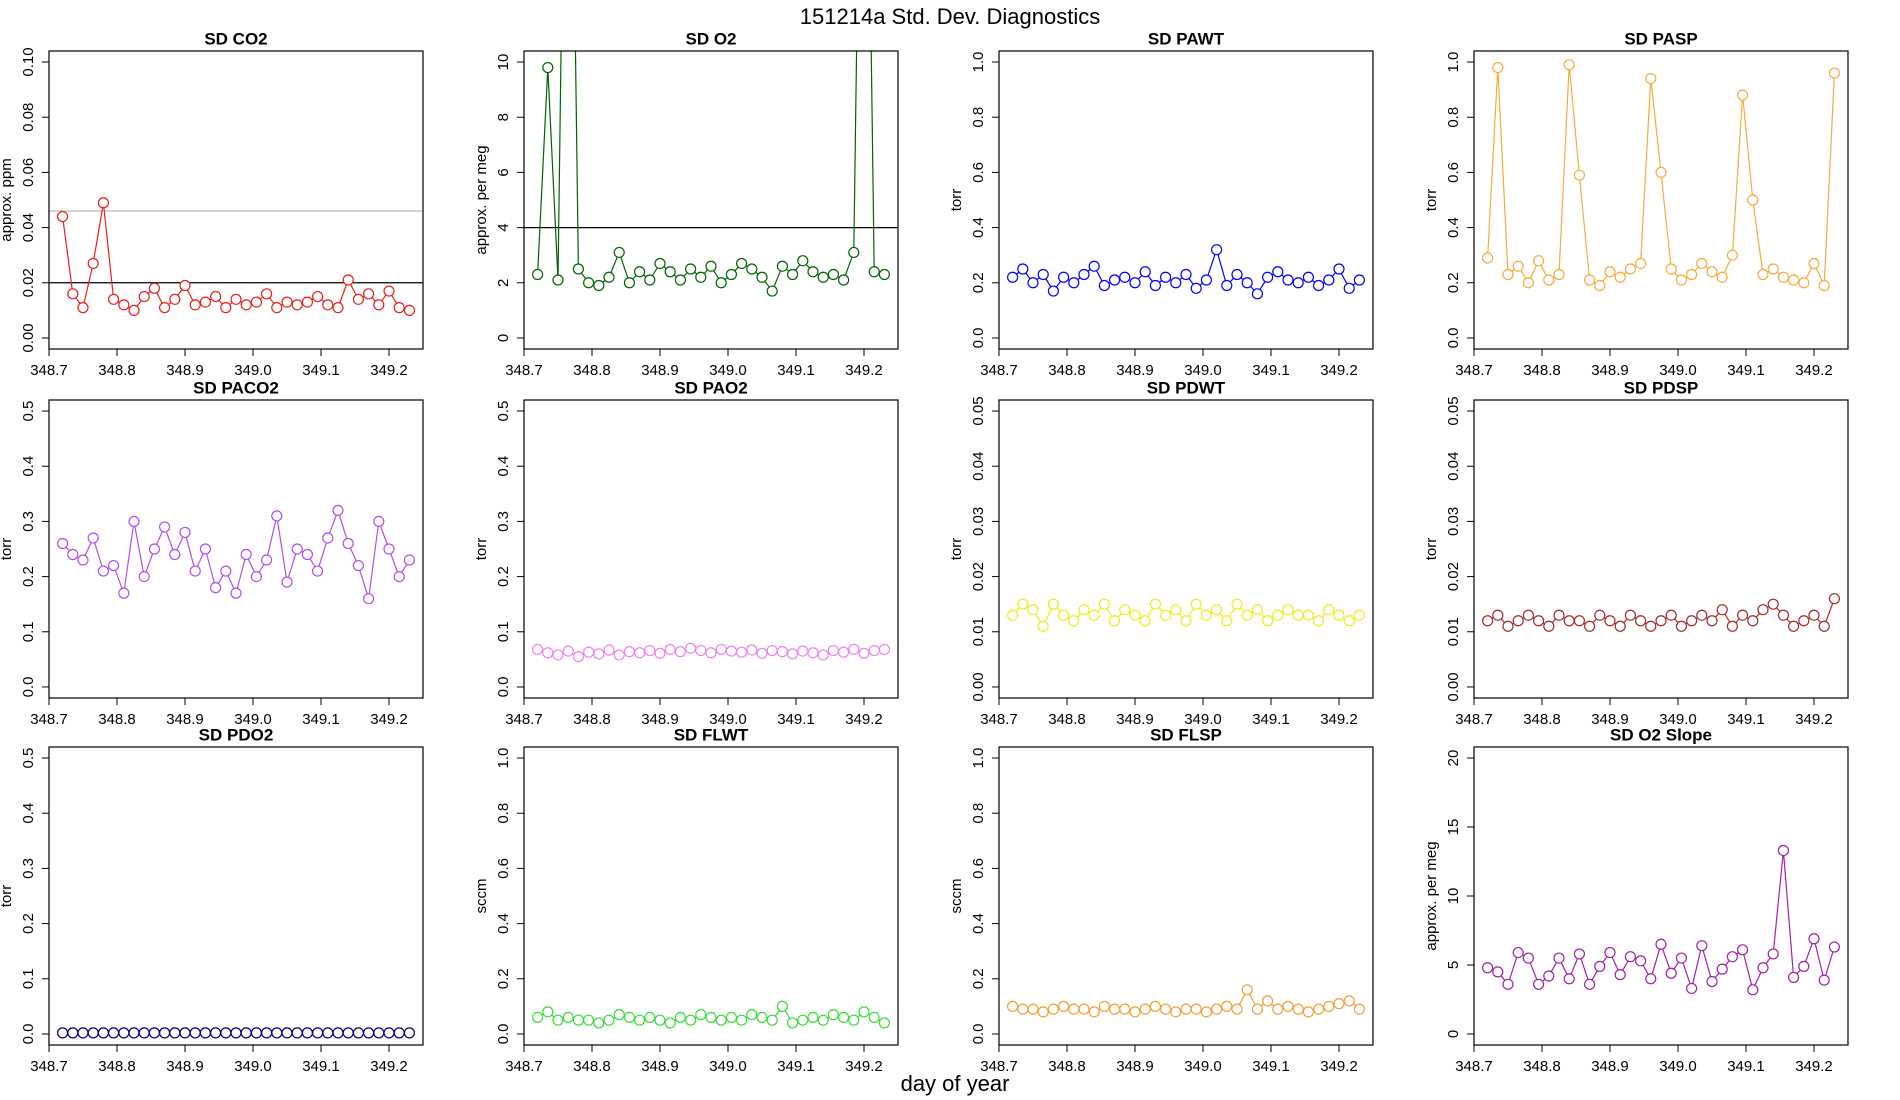 The width and height of the screenshot is (1900, 1100). I want to click on panel-title: SD PDWT, so click(1186, 387).